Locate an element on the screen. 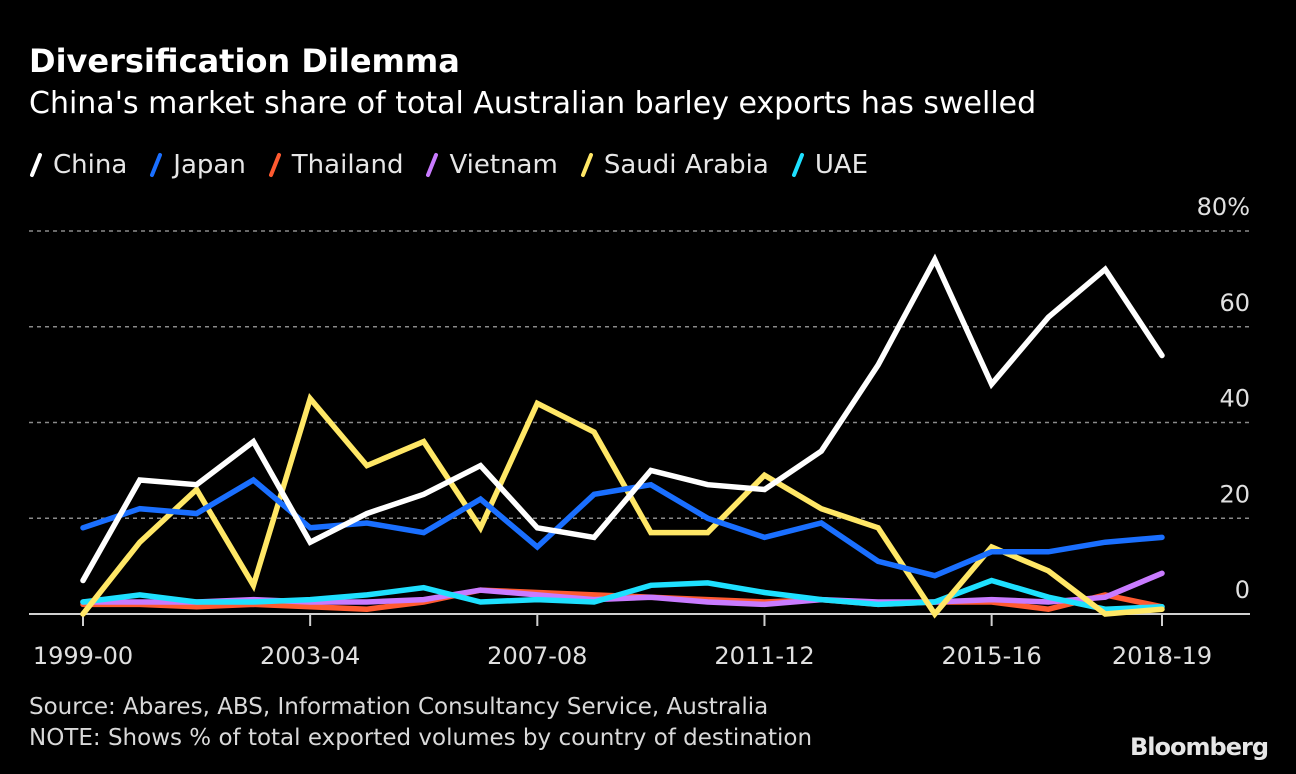  legend-item-japan: Japan is located at coordinates (197, 165).